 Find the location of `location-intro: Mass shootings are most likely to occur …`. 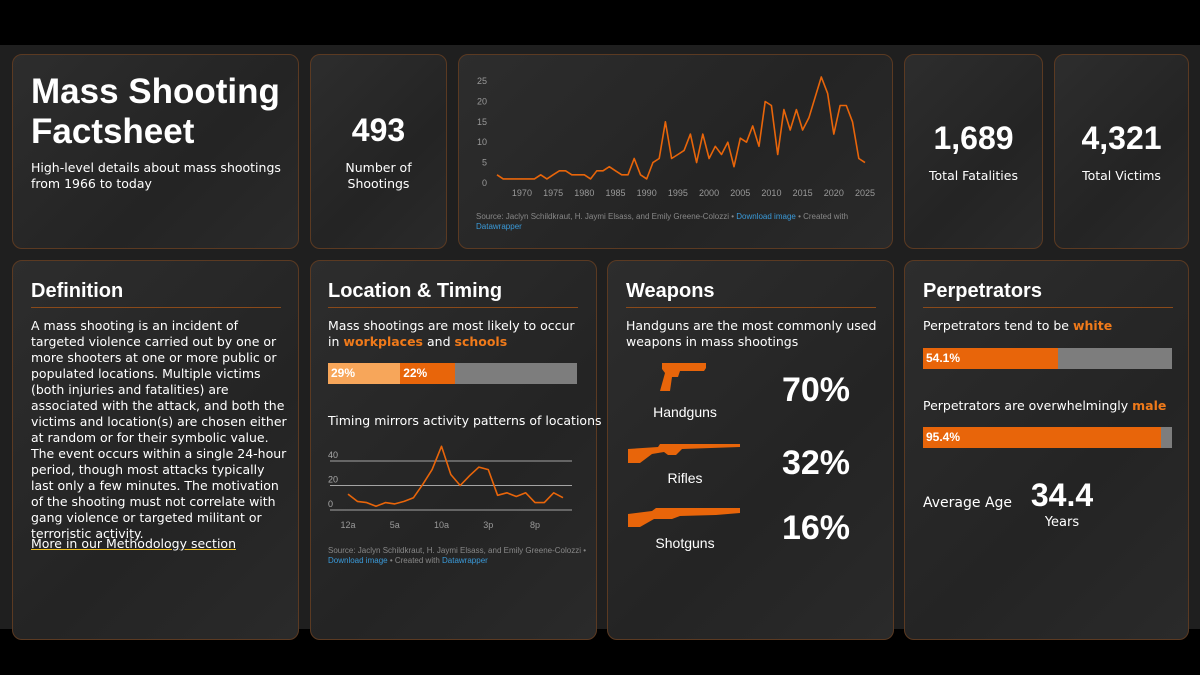

location-intro: Mass shootings are most likely to occur … is located at coordinates (455, 334).